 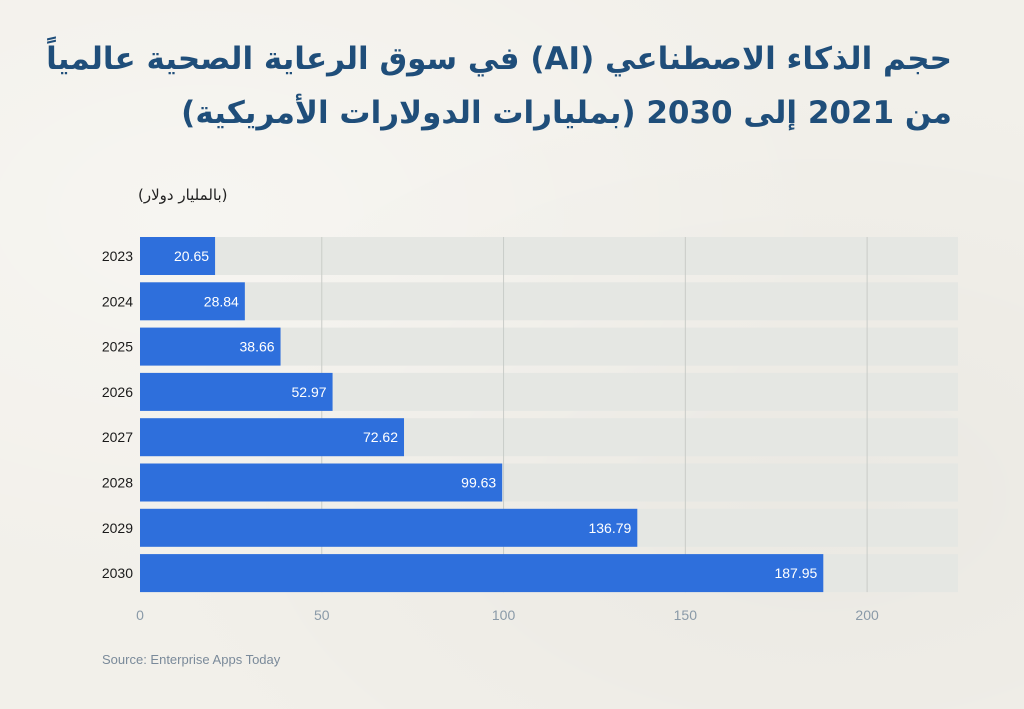 I want to click on bar-value-label: 72.62, so click(x=380, y=437).